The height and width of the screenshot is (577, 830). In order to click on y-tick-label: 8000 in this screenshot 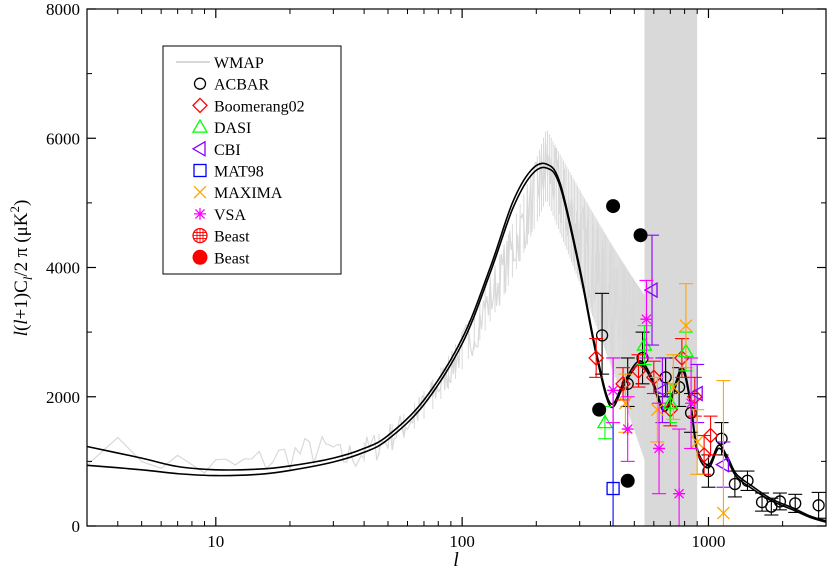, I will do `click(63, 9)`.